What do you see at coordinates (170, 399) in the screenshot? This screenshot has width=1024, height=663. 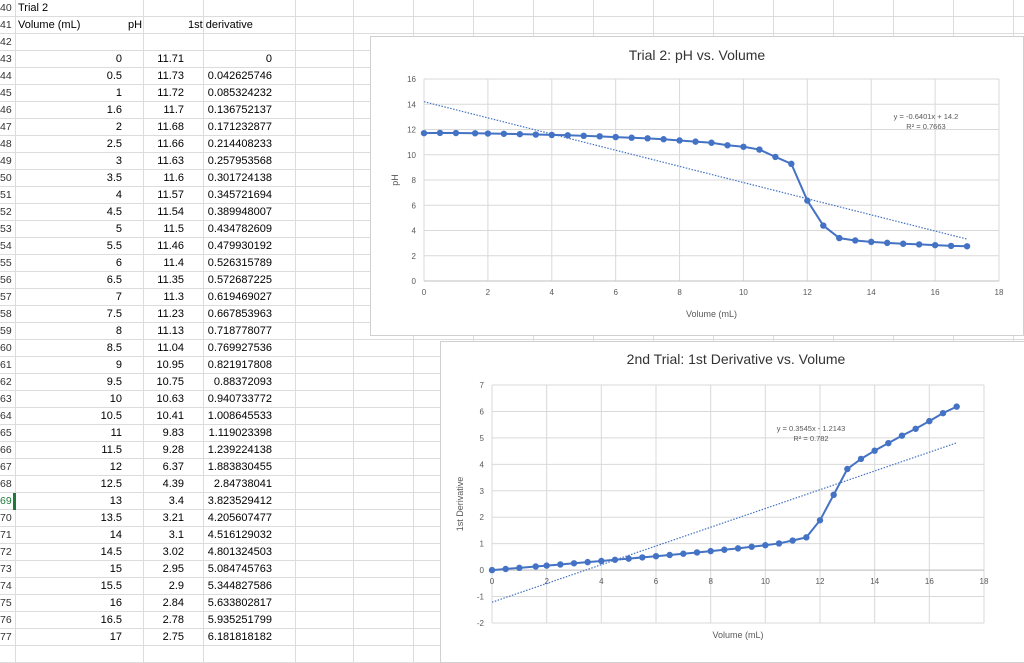 I see `ph-cell: 10.63` at bounding box center [170, 399].